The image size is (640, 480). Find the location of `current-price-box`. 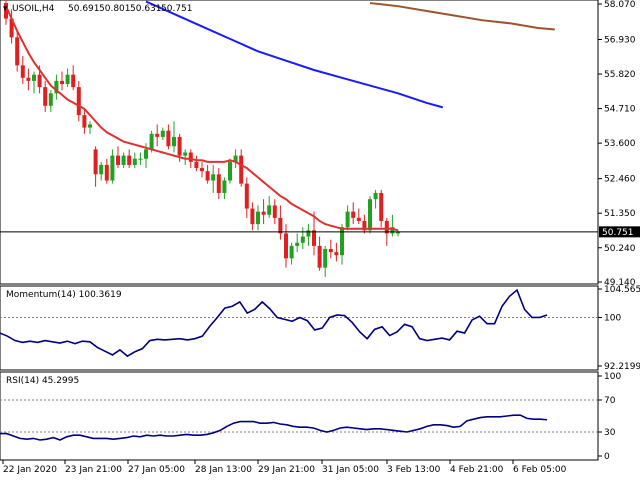

current-price-box is located at coordinates (619, 232).